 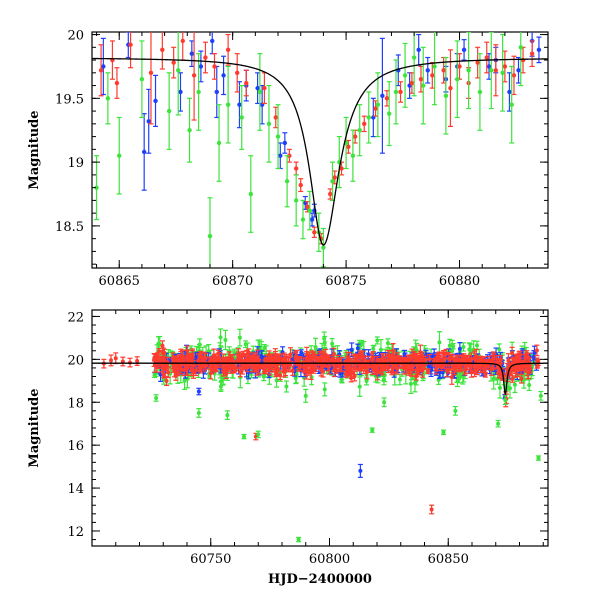 I want to click on top-y-tick-label: 19, so click(x=75, y=163).